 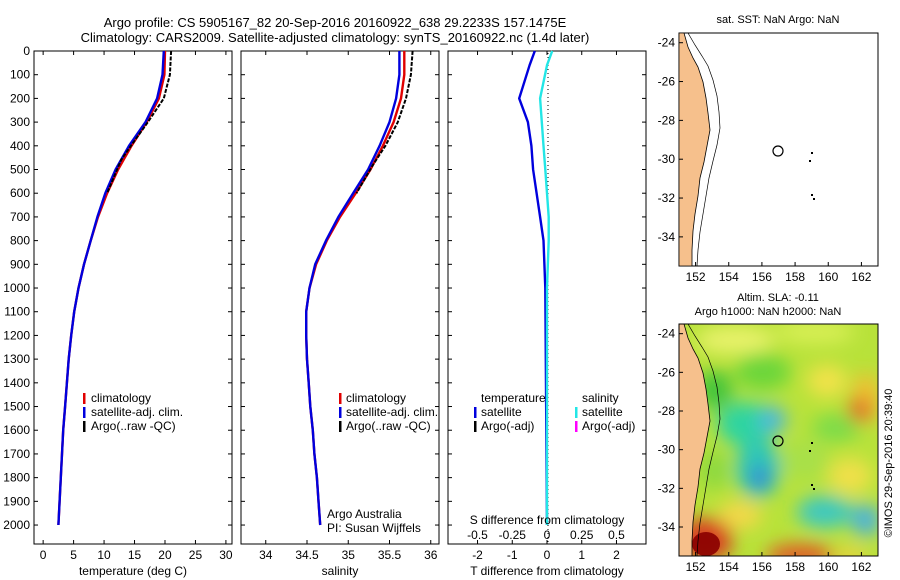 I want to click on legend-title-salinity: salinity, so click(x=600, y=398).